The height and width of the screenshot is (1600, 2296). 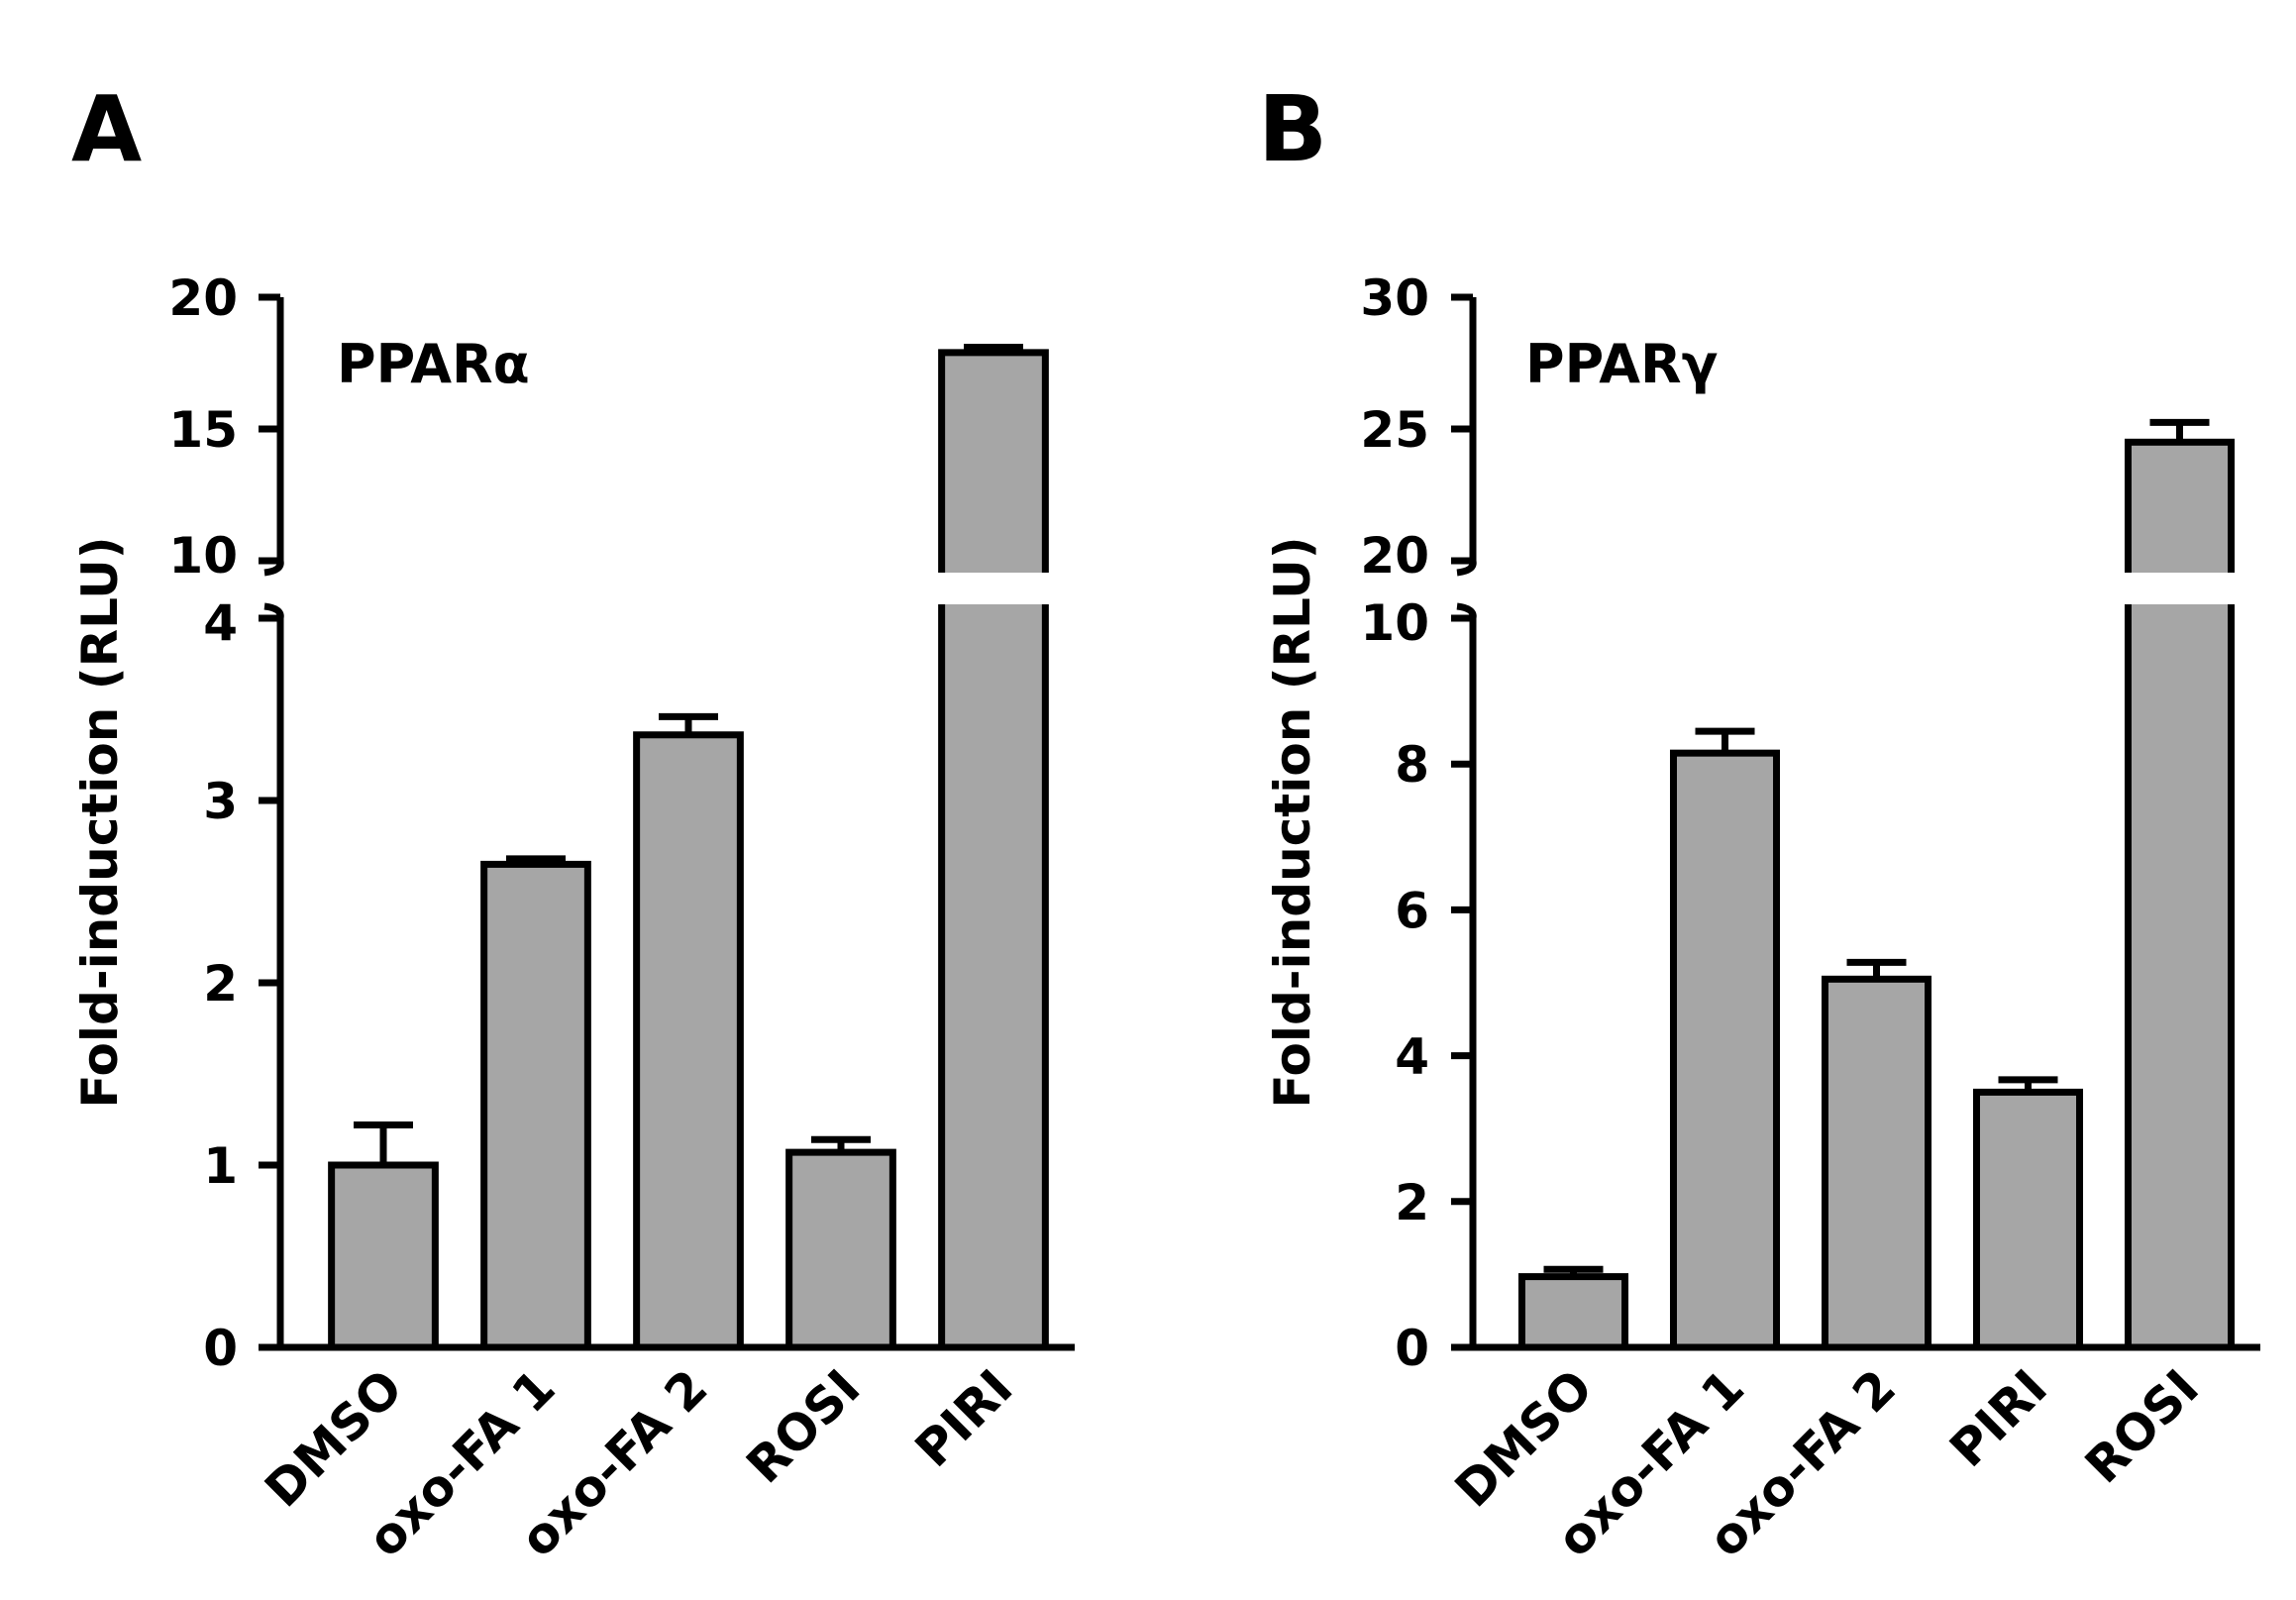 What do you see at coordinates (1621, 364) in the screenshot?
I see `chart-title: PPARγ` at bounding box center [1621, 364].